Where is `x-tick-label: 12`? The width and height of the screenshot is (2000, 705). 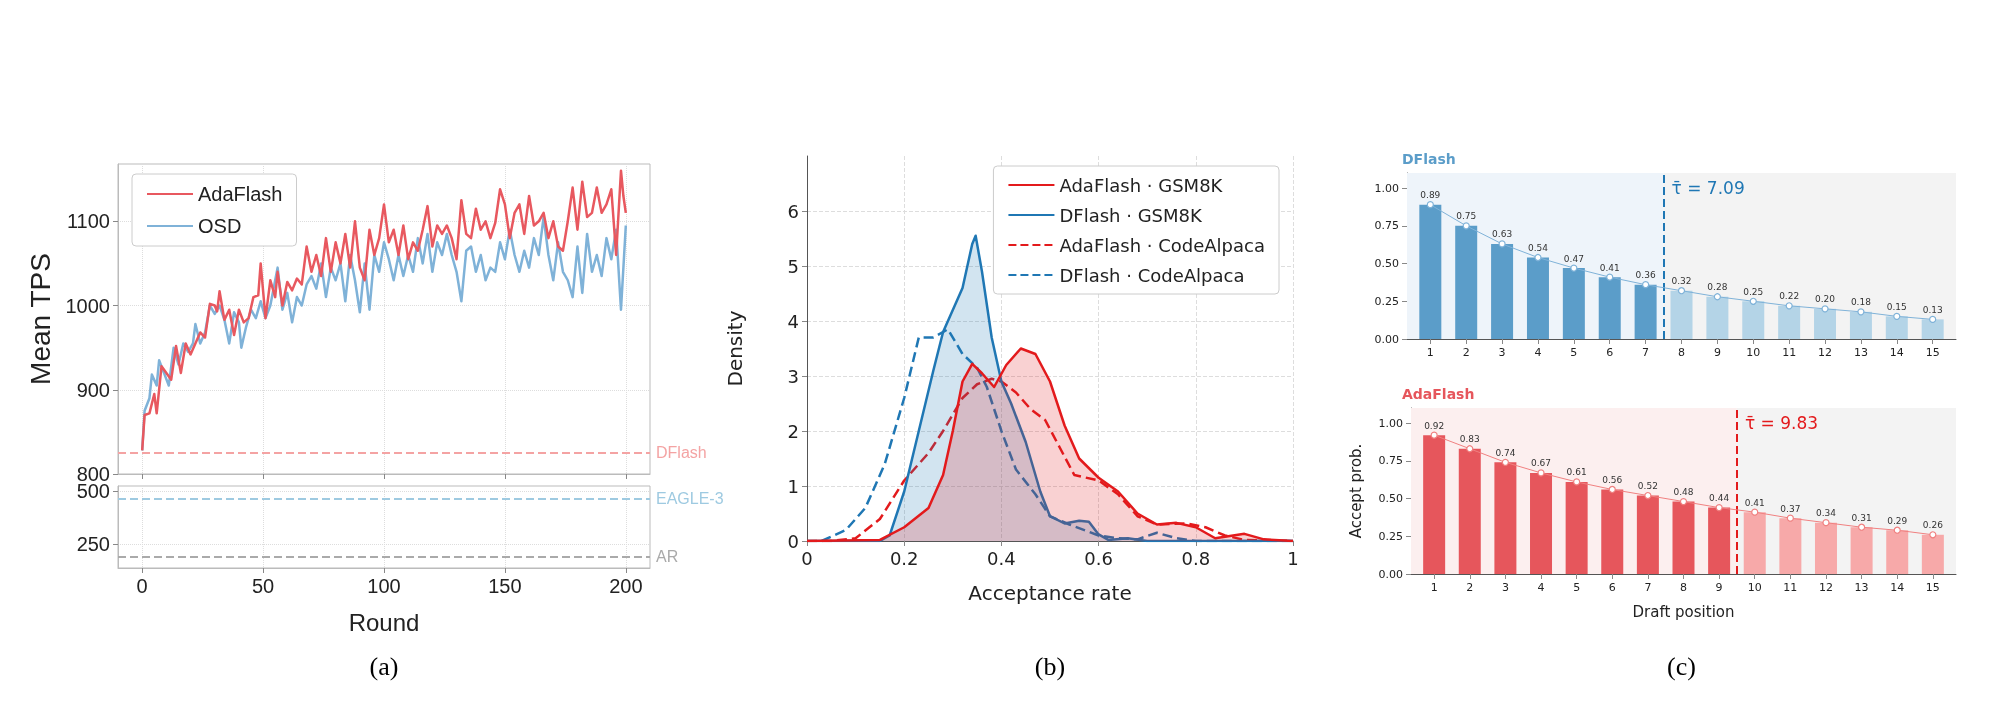 x-tick-label: 12 is located at coordinates (1825, 587).